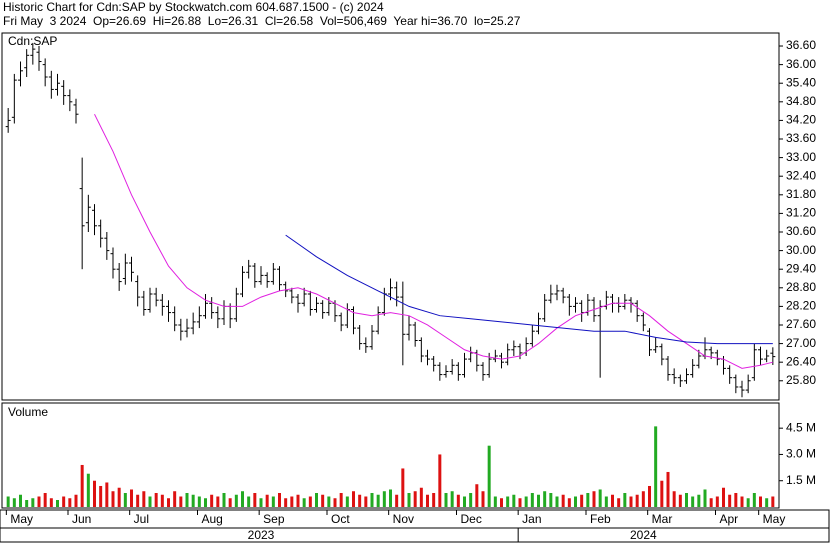 This screenshot has width=830, height=543. I want to click on y-tick-label: 36.60, so click(801, 45).